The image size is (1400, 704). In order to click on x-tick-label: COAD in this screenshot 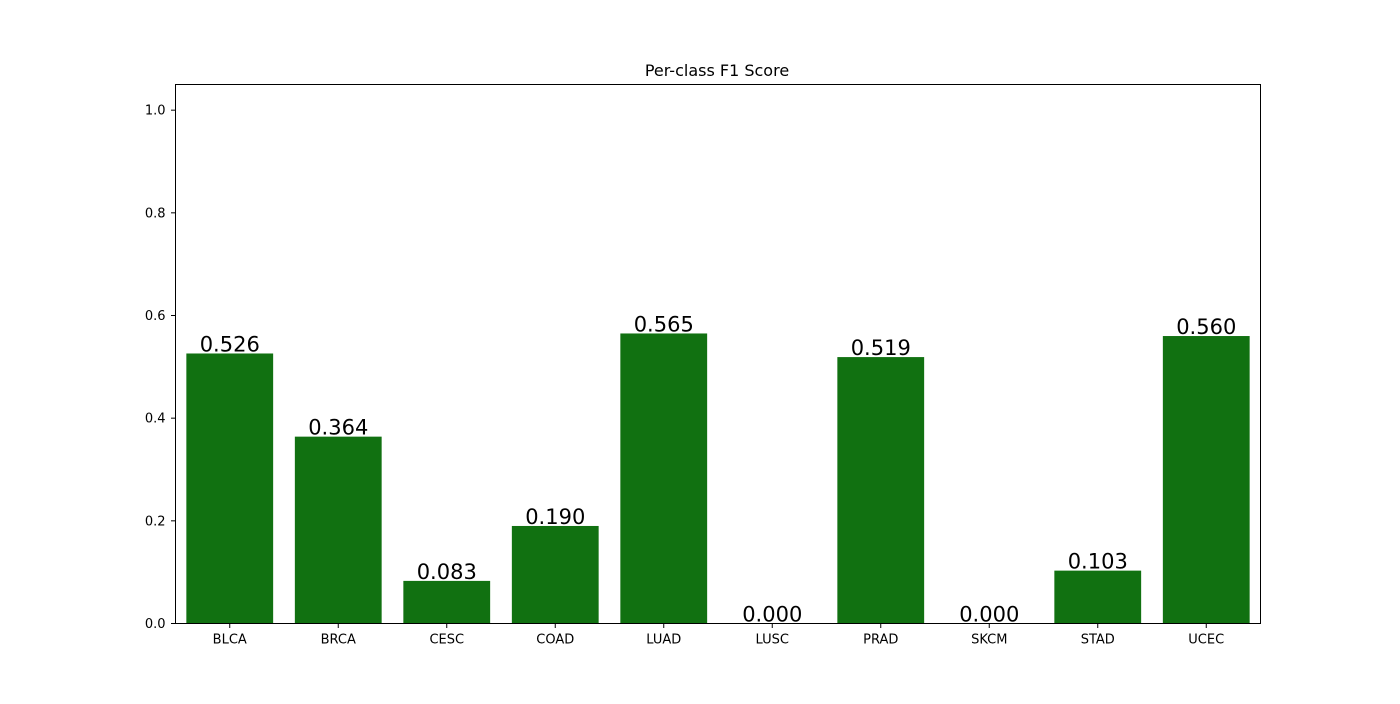, I will do `click(555, 640)`.